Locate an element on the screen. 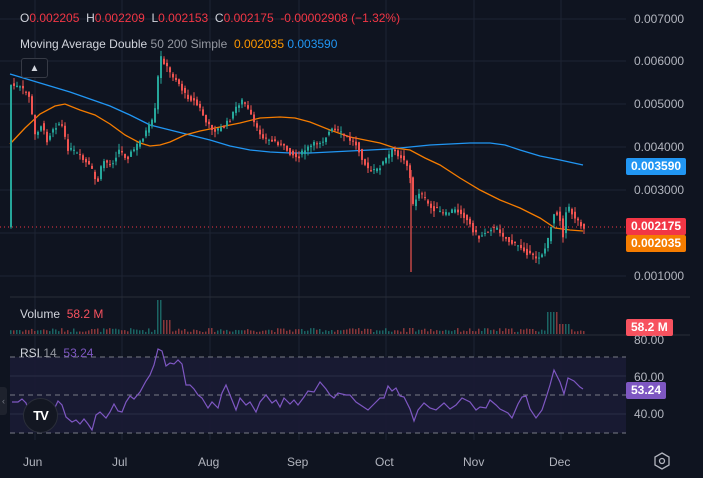 The image size is (703, 478). volume-legend: Volume 58.2 M is located at coordinates (61, 314).